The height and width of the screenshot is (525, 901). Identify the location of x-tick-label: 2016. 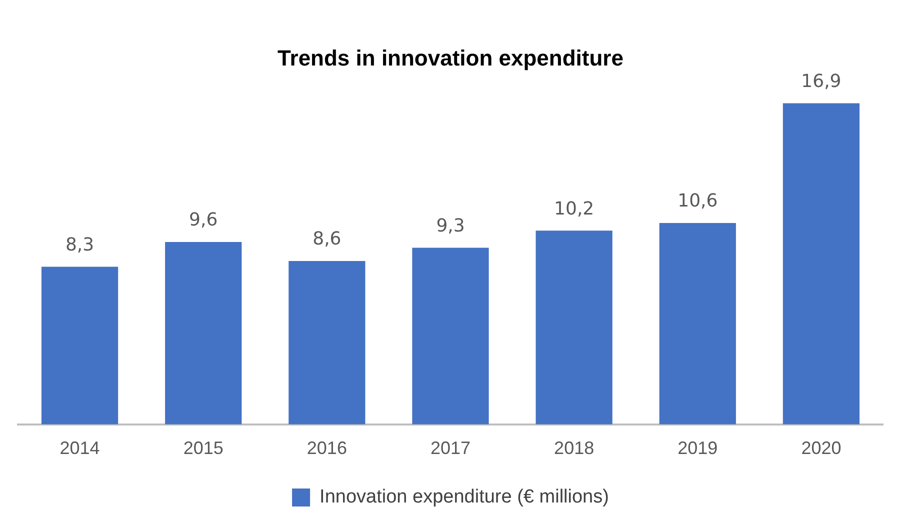
(326, 448).